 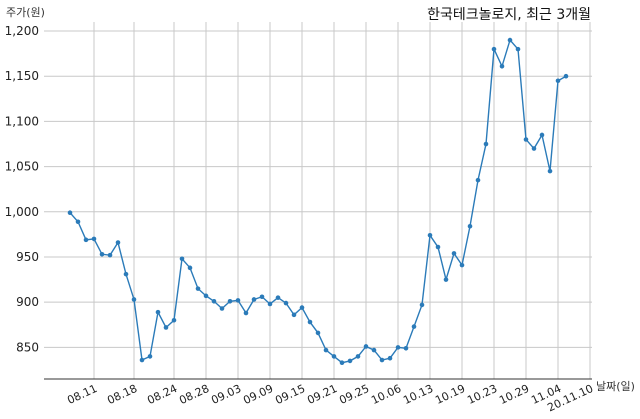 What do you see at coordinates (22, 31) in the screenshot?
I see `y-tick-label: 1,200` at bounding box center [22, 31].